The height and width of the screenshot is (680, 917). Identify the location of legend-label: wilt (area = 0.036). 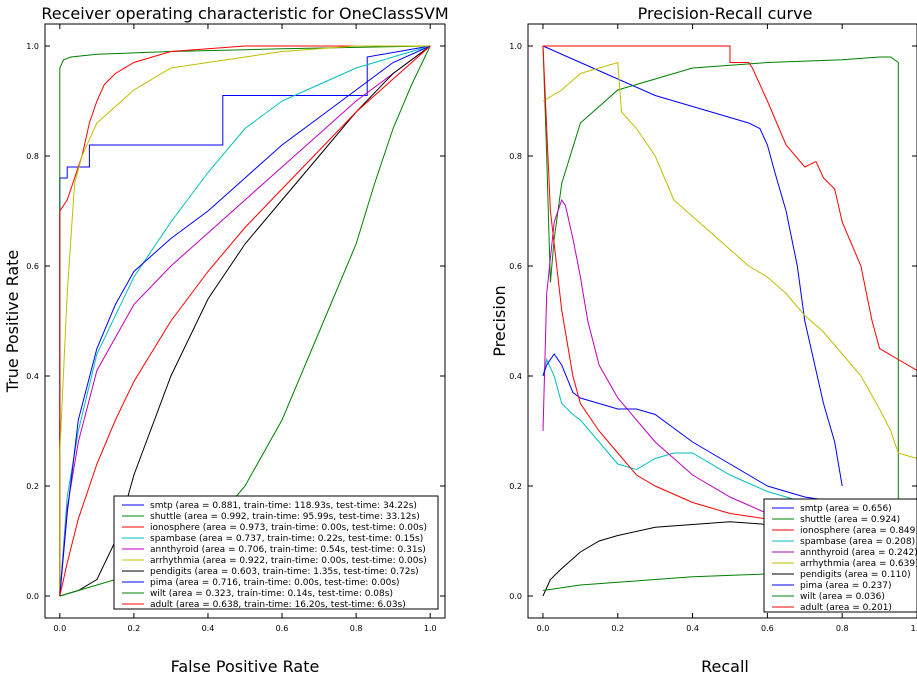
(842, 597).